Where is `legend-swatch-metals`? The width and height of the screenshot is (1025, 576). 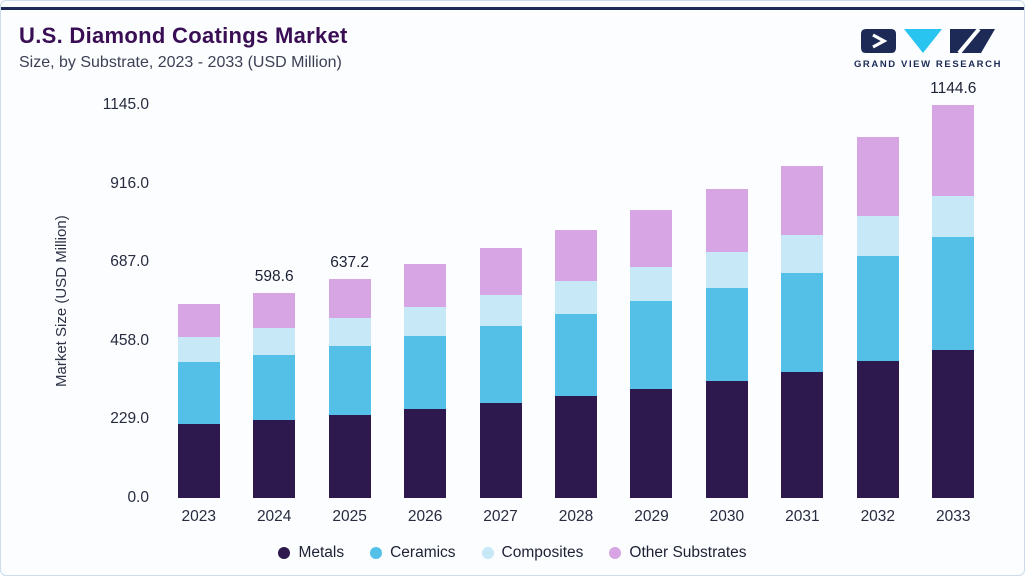
legend-swatch-metals is located at coordinates (284, 553).